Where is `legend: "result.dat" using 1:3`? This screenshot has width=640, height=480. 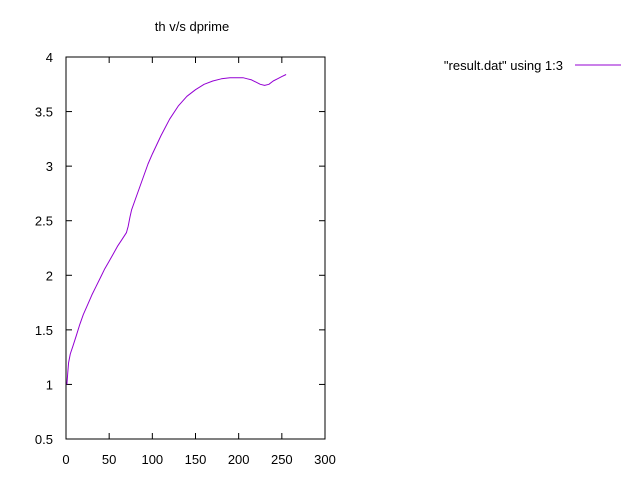 legend: "result.dat" using 1:3 is located at coordinates (532, 65).